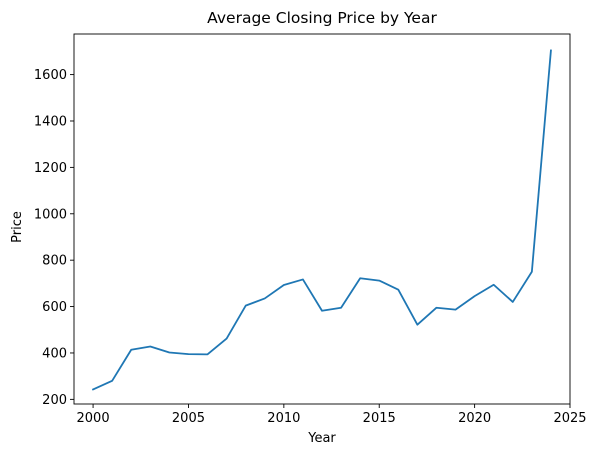 The width and height of the screenshot is (594, 455). What do you see at coordinates (50, 121) in the screenshot?
I see `y-tick-label: 1400` at bounding box center [50, 121].